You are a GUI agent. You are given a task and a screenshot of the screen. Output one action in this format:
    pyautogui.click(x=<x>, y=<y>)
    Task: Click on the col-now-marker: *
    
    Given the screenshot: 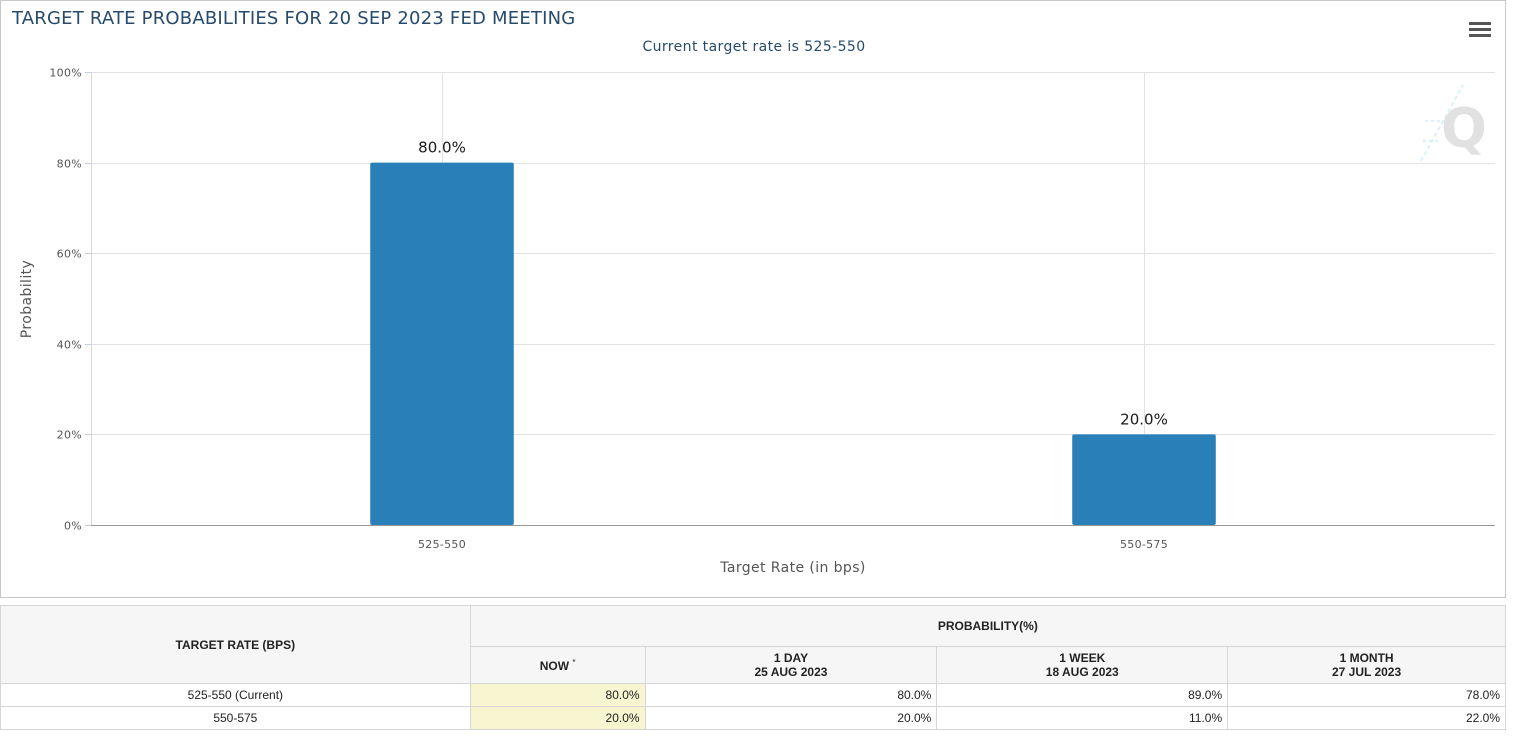 What is the action you would take?
    pyautogui.click(x=574, y=663)
    